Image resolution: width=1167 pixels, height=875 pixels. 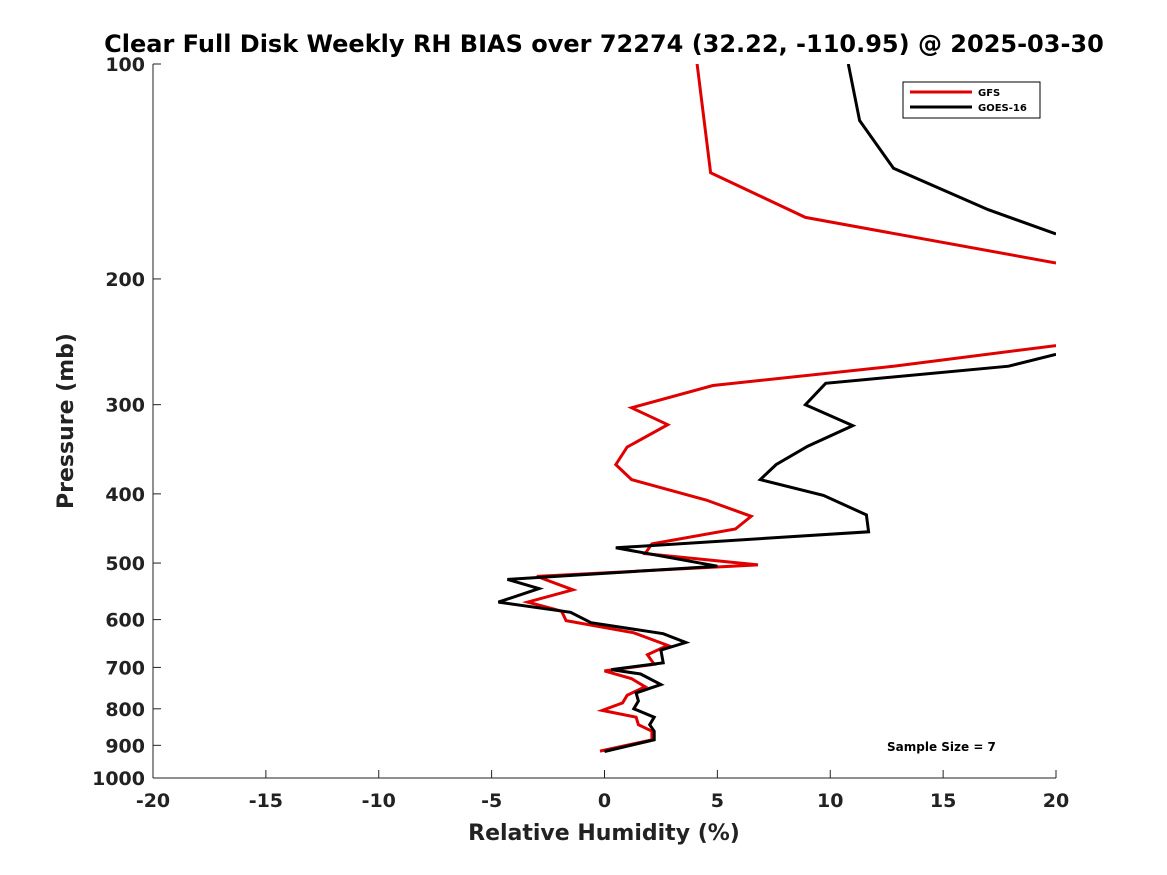 I want to click on y-axis-label: Pressure (mb), so click(x=66, y=421).